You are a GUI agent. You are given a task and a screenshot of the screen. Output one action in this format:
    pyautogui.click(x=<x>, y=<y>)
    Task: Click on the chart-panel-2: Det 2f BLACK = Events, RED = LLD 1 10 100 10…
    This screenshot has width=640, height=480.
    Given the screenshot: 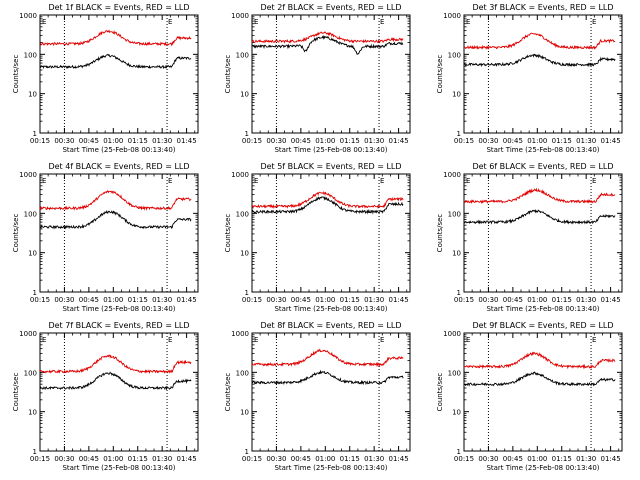 What is the action you would take?
    pyautogui.click(x=317, y=78)
    